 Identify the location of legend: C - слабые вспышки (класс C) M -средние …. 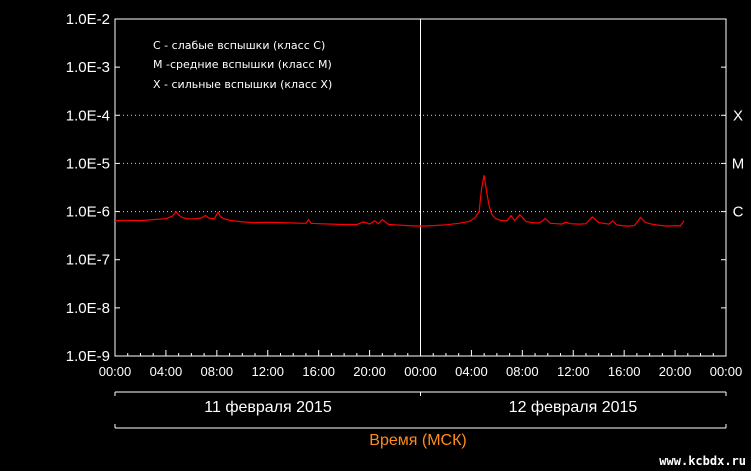
(242, 65).